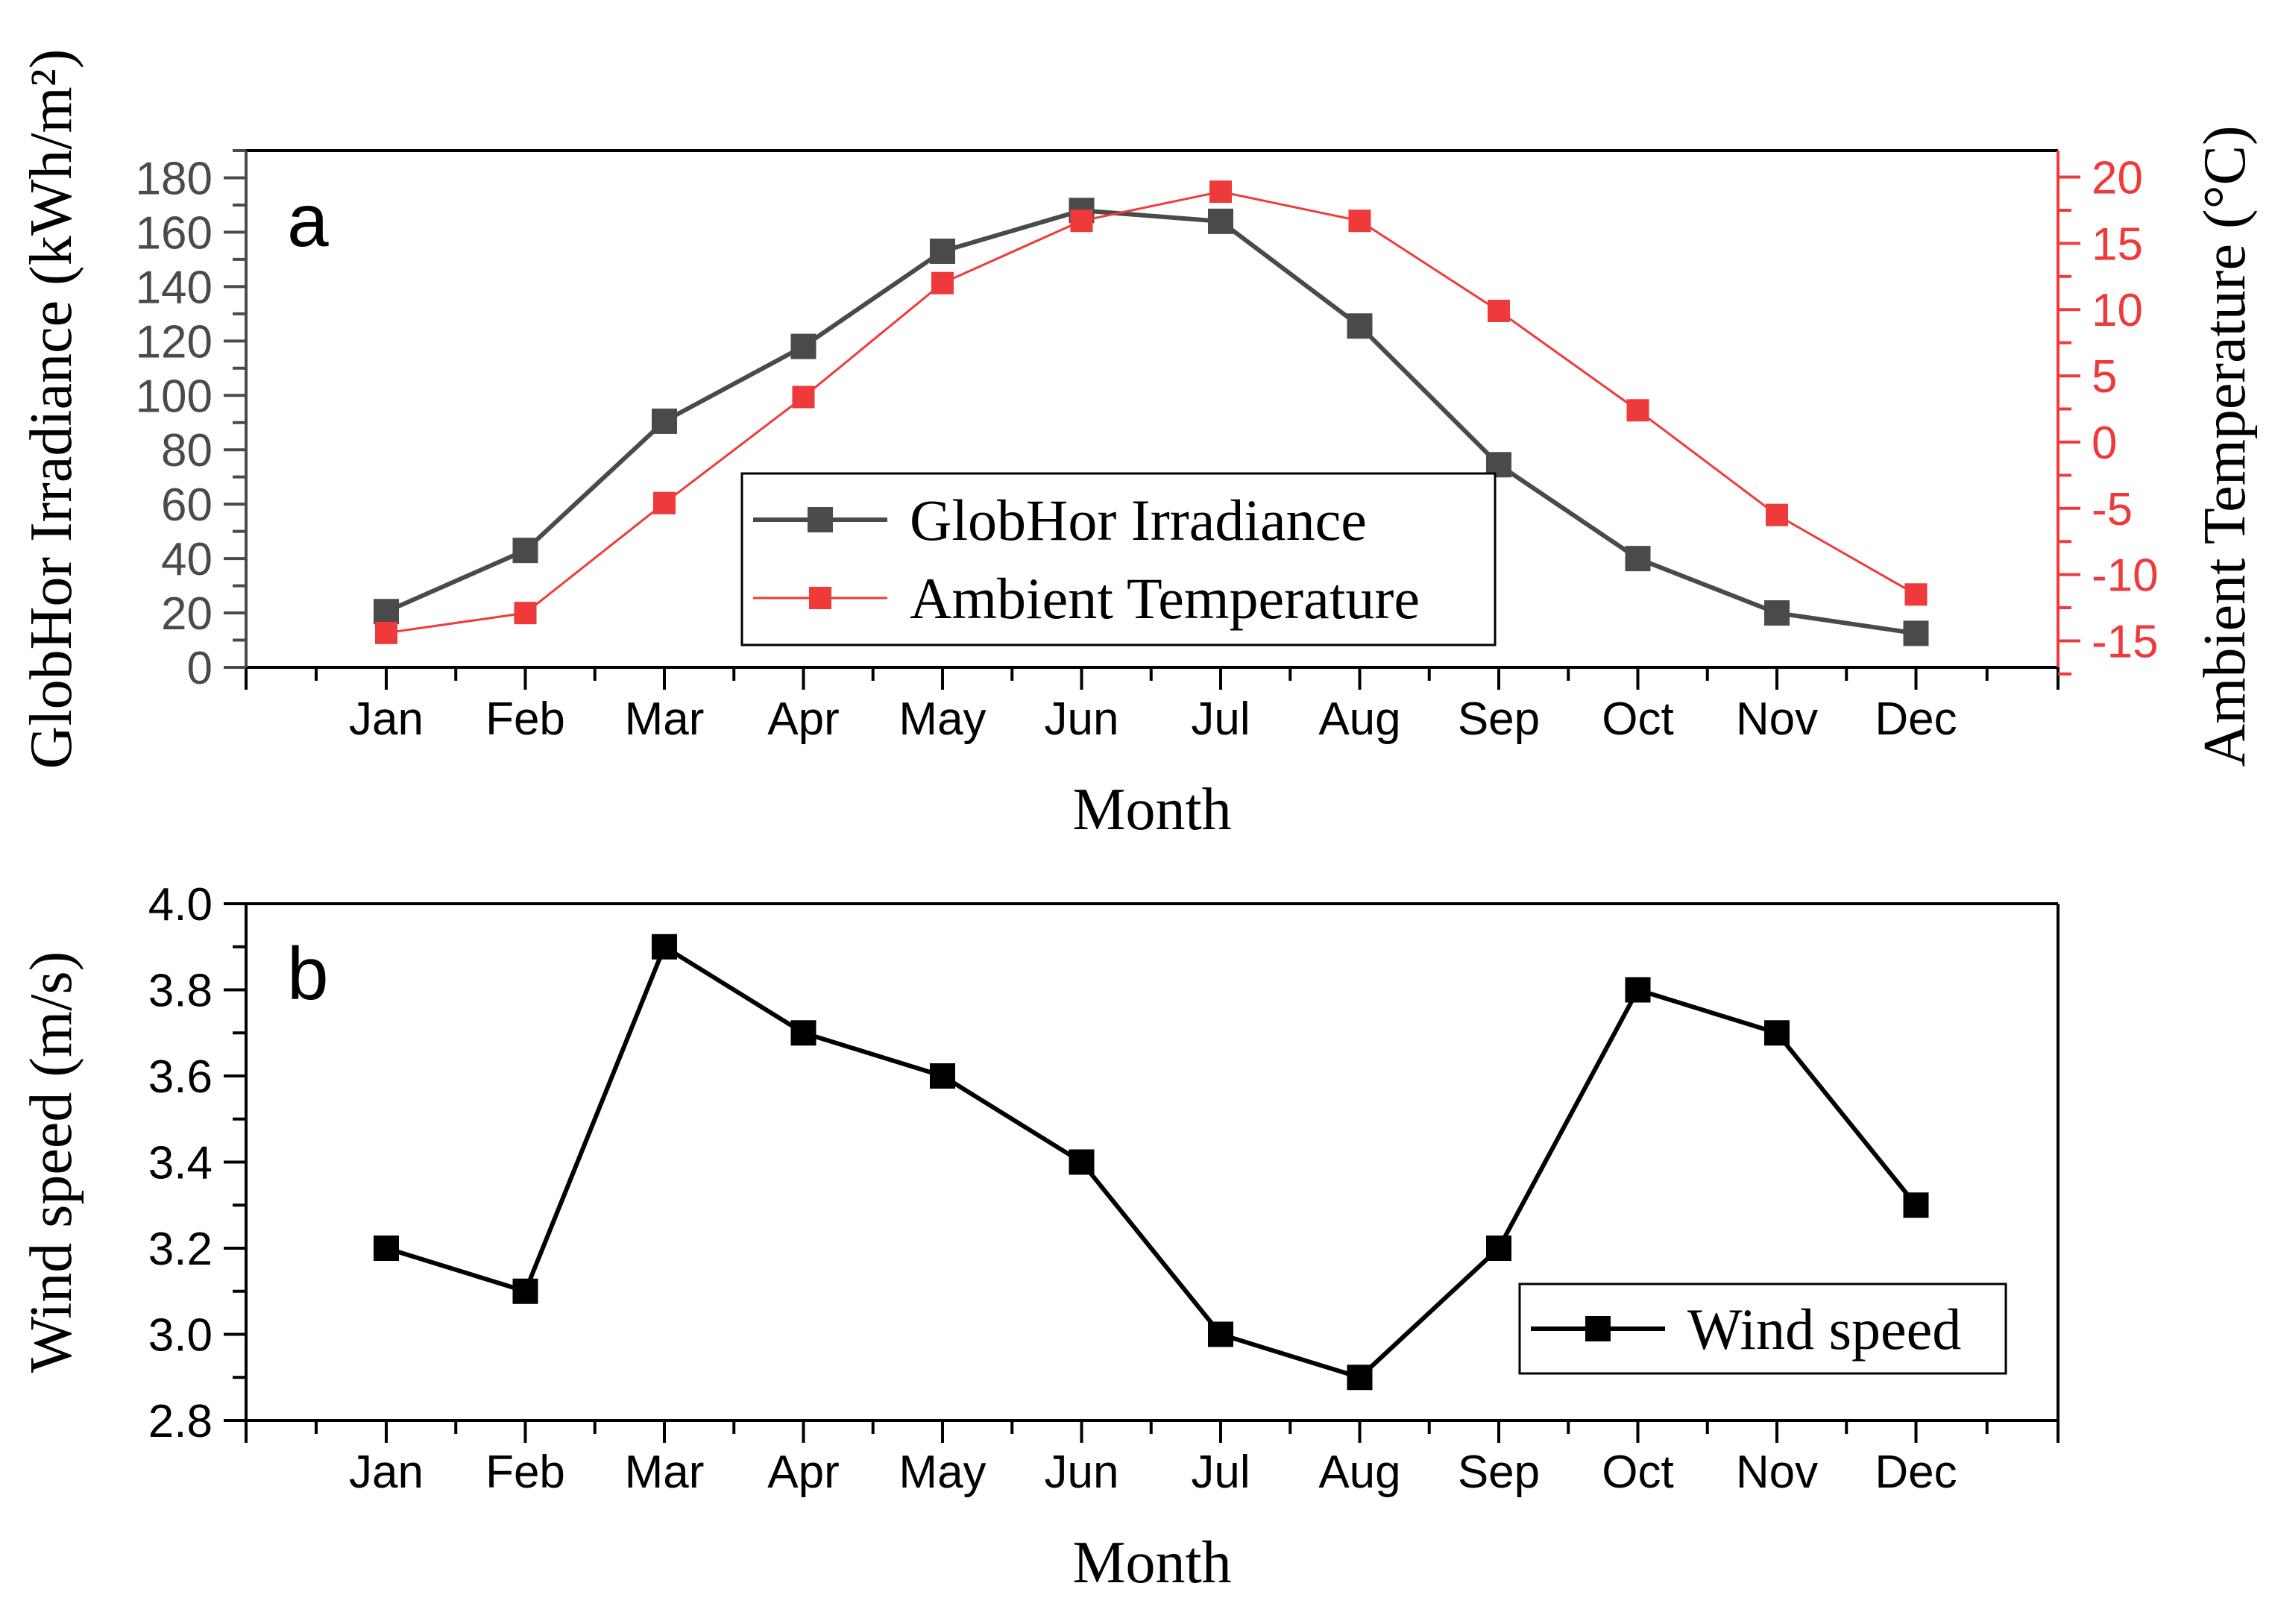 The image size is (2275, 1624). What do you see at coordinates (174, 233) in the screenshot?
I see `y-tick-label: 160` at bounding box center [174, 233].